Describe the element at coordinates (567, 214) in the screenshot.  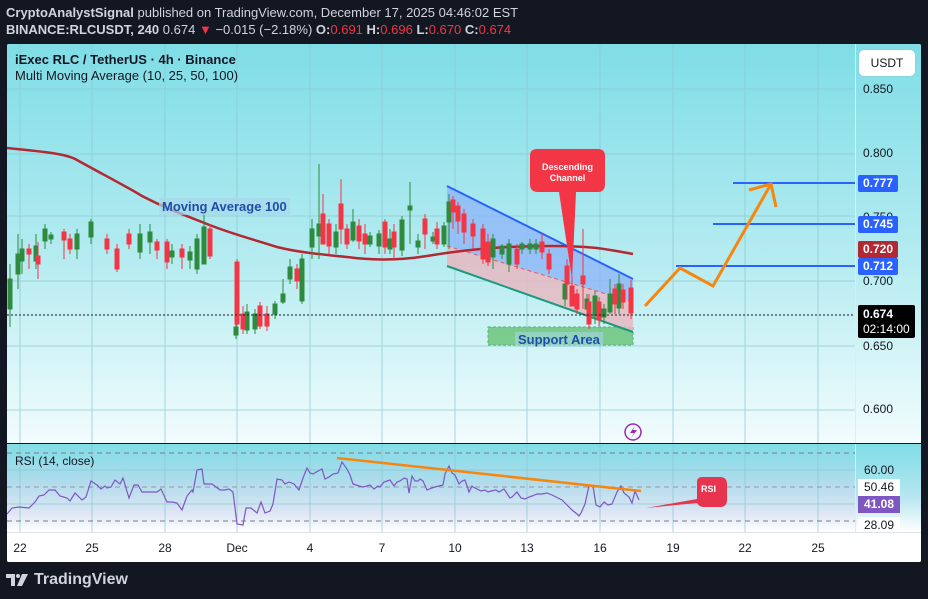
I see `descending-channel-callout` at that location.